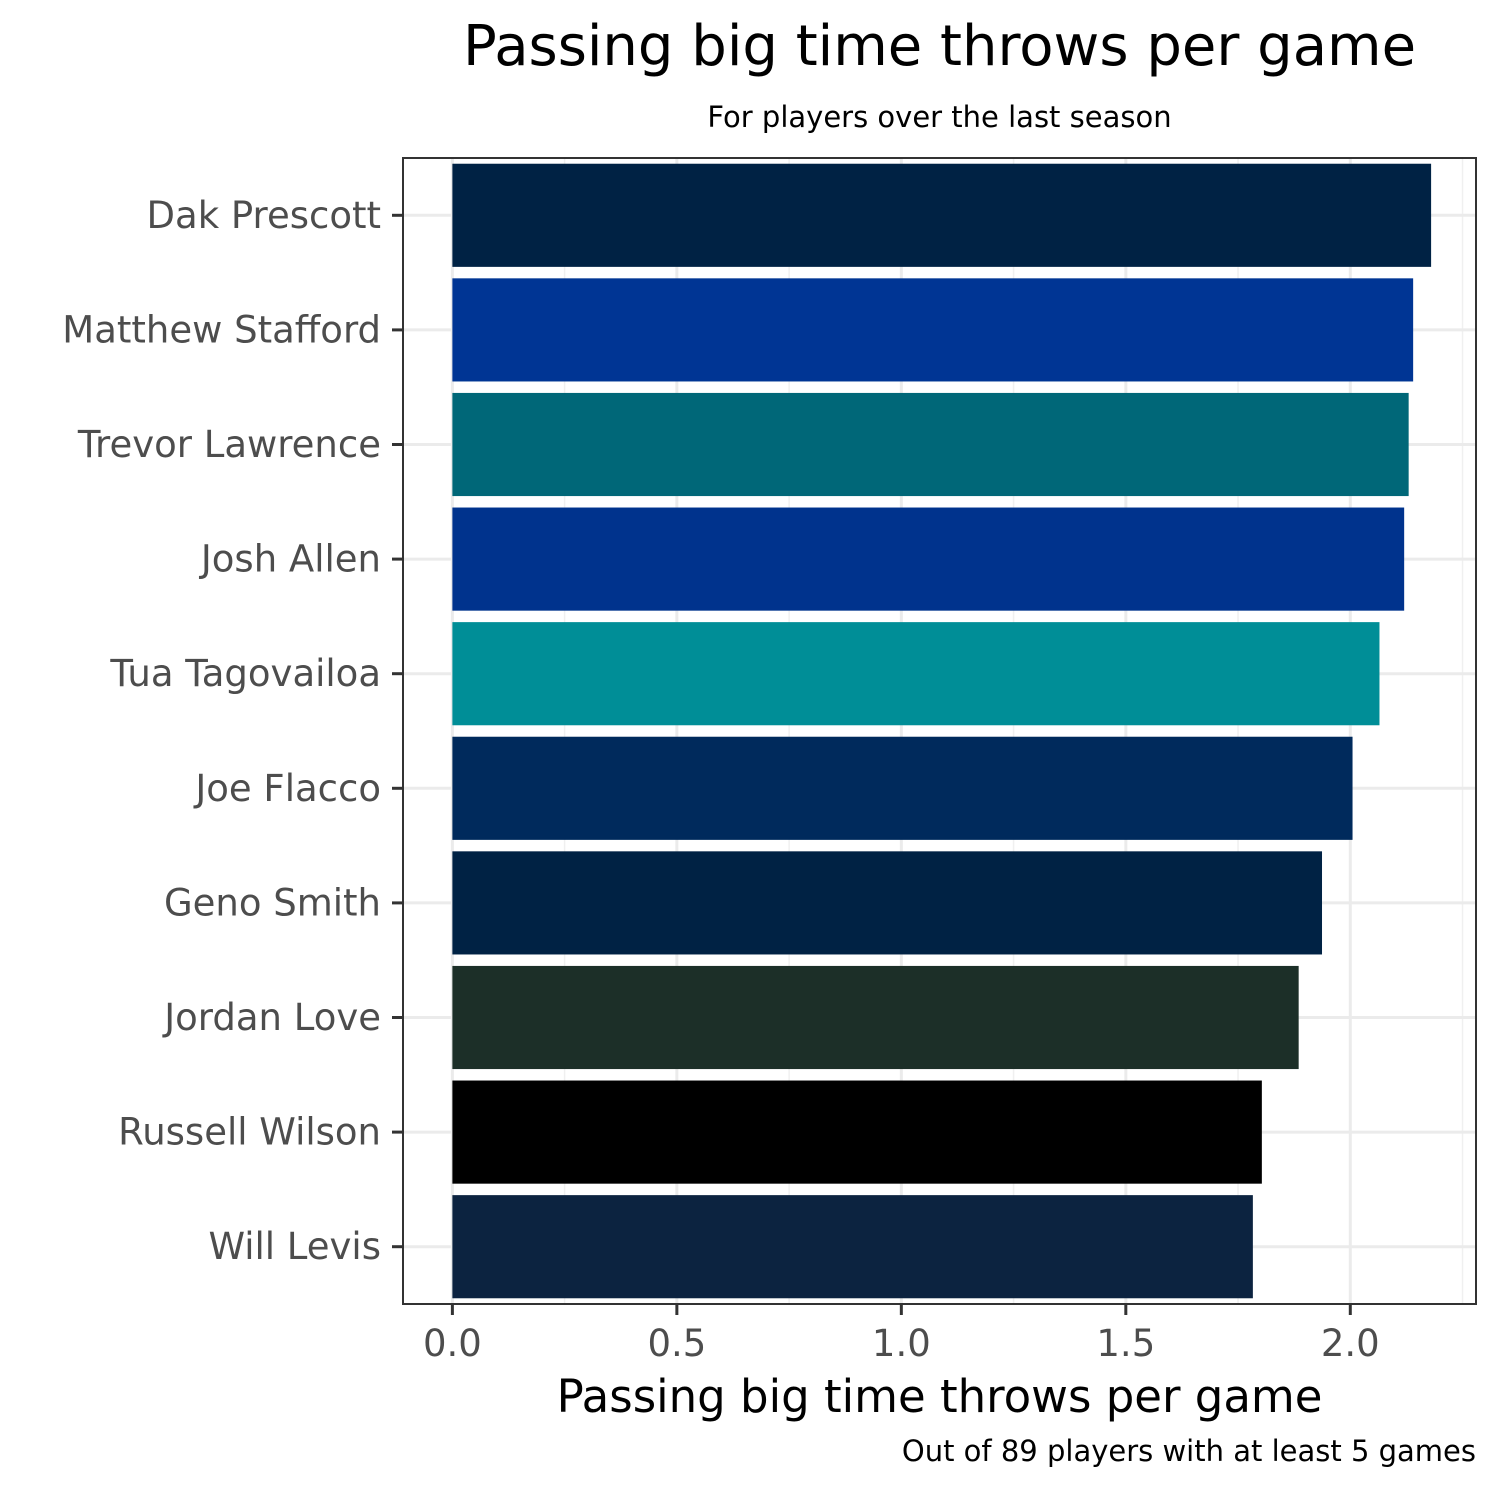 Image resolution: width=1500 pixels, height=1500 pixels. What do you see at coordinates (249, 1132) in the screenshot?
I see `y-tick-label: Russell Wilson` at bounding box center [249, 1132].